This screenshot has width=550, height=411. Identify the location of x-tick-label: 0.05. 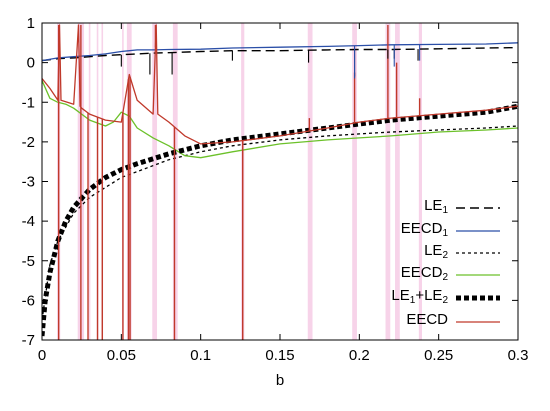
(121, 355).